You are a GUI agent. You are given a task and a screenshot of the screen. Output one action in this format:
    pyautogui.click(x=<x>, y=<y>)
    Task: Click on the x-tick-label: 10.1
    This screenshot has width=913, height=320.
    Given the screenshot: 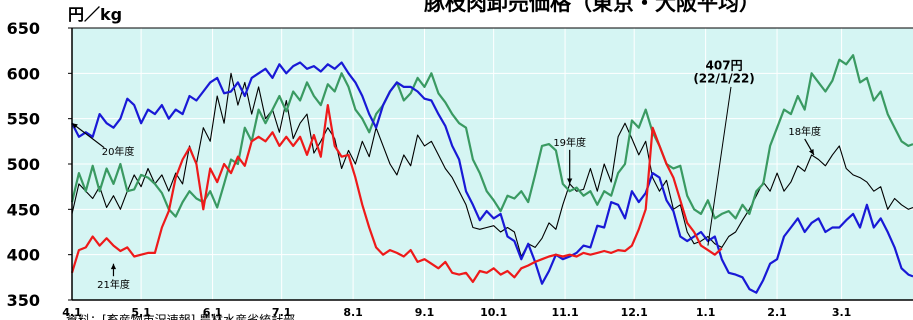 What is the action you would take?
    pyautogui.click(x=493, y=312)
    